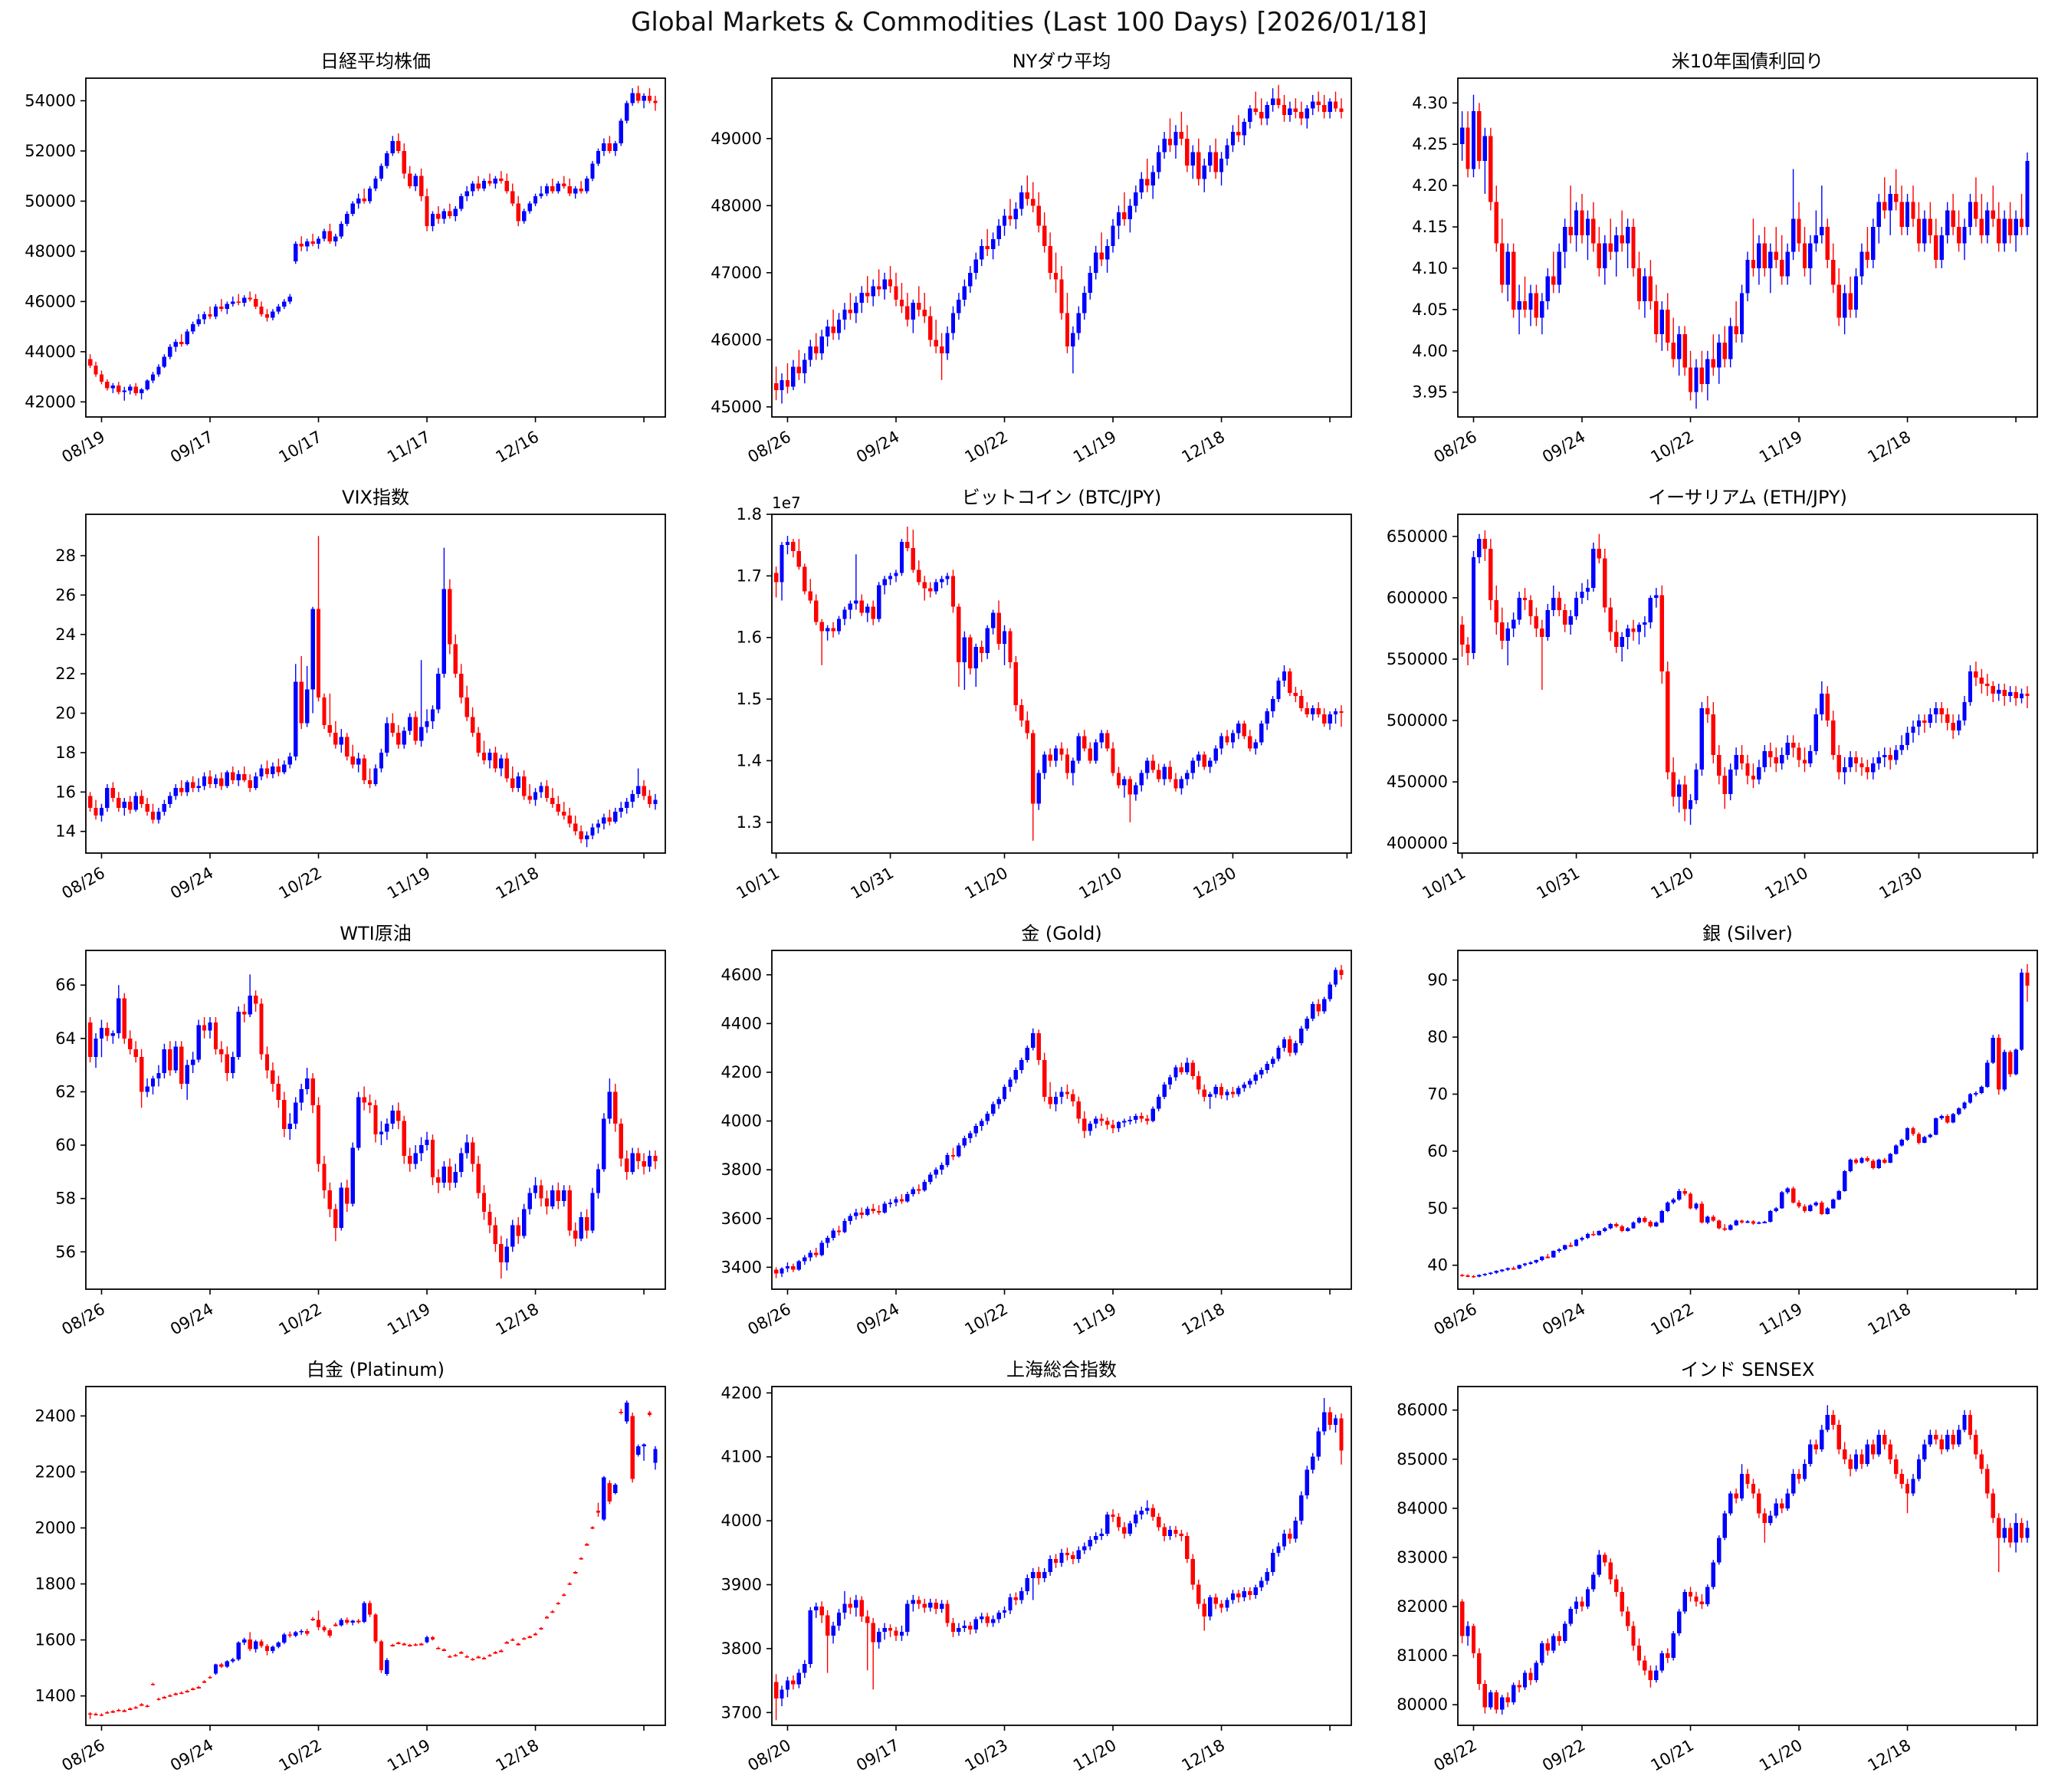 The height and width of the screenshot is (1792, 2058). What do you see at coordinates (1061, 248) in the screenshot?
I see `plot-border` at bounding box center [1061, 248].